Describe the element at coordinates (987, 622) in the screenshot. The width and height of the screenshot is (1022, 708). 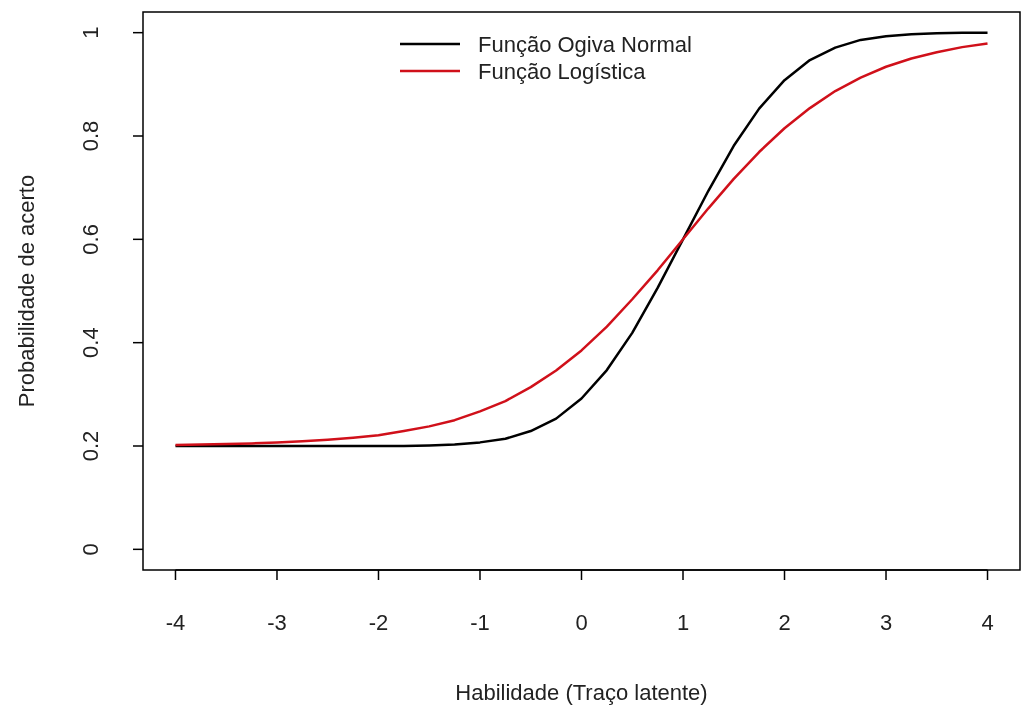
I see `x-tick-label: 4` at that location.